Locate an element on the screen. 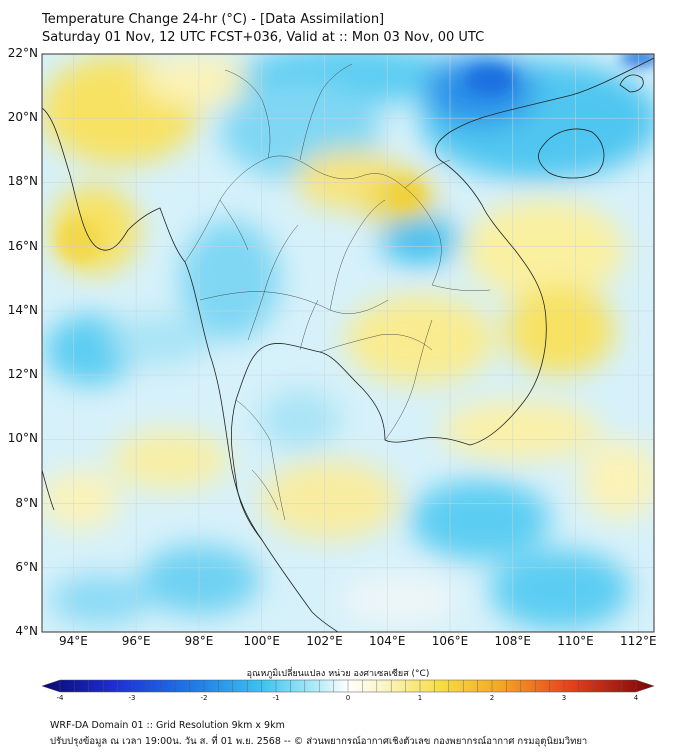 Image resolution: width=676 pixels, height=756 pixels. lat-label: 8°N is located at coordinates (26, 502).